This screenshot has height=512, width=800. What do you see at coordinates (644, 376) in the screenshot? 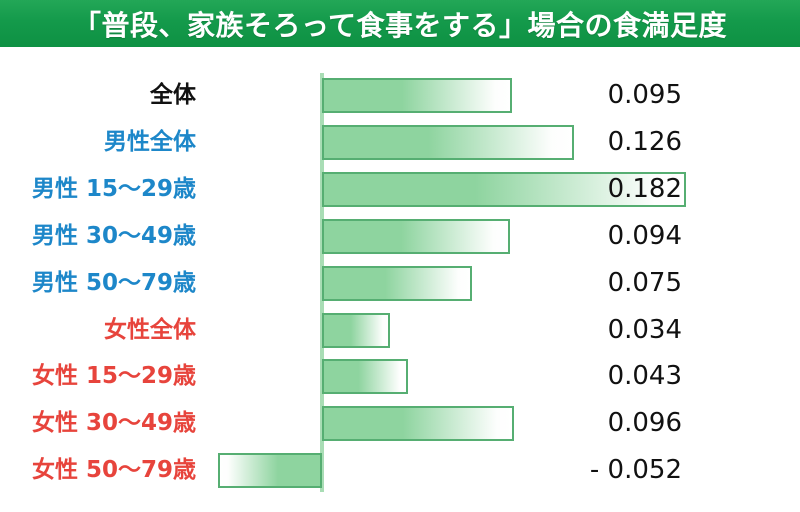
I see `value-label: 0.043` at bounding box center [644, 376].